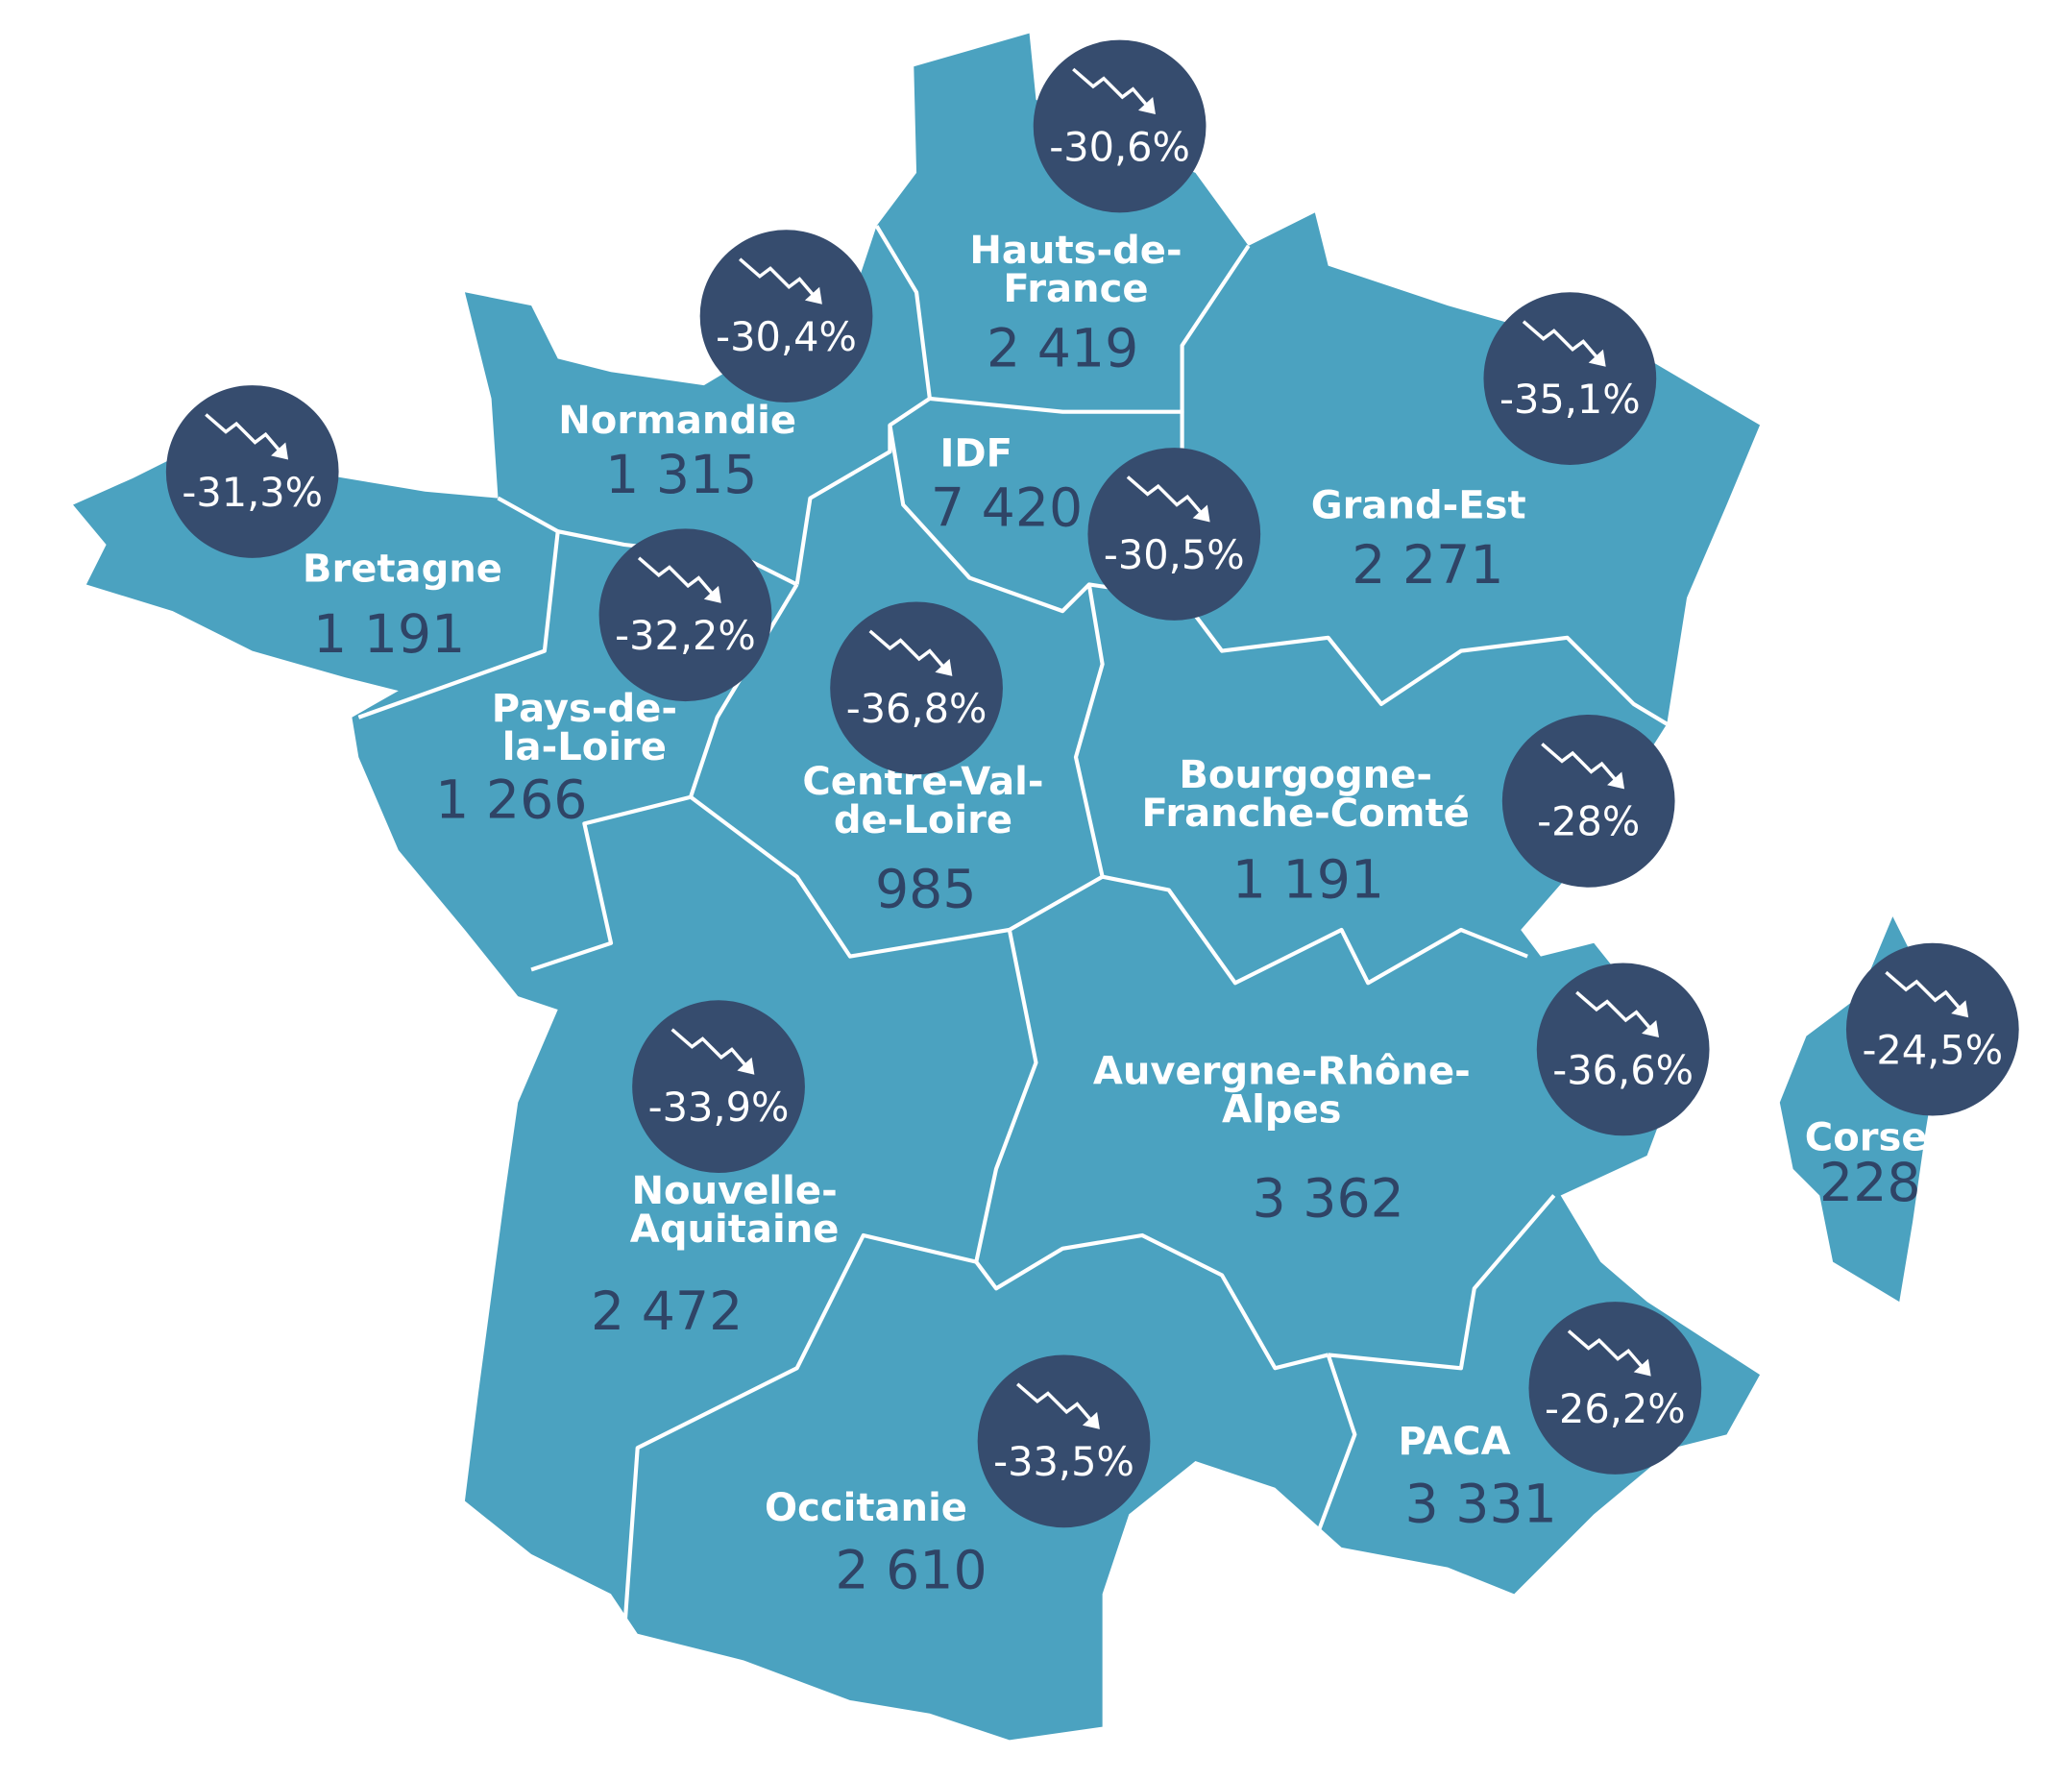  What do you see at coordinates (1075, 251) in the screenshot?
I see `region-name: Hauts-de-` at bounding box center [1075, 251].